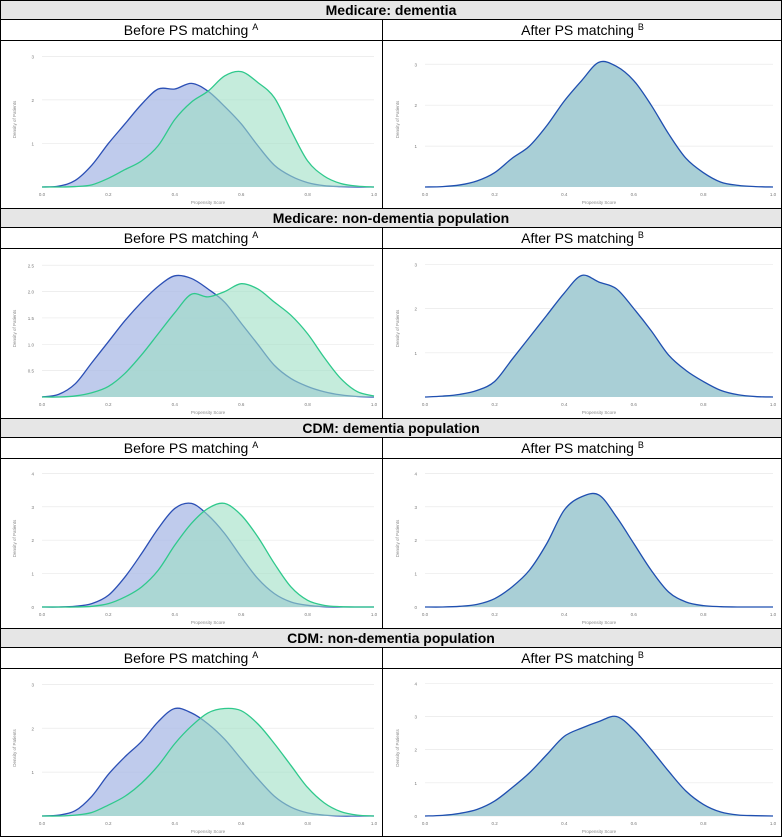 The image size is (782, 837). Describe the element at coordinates (186, 30) in the screenshot. I see `heading-text: Before PS matching` at that location.